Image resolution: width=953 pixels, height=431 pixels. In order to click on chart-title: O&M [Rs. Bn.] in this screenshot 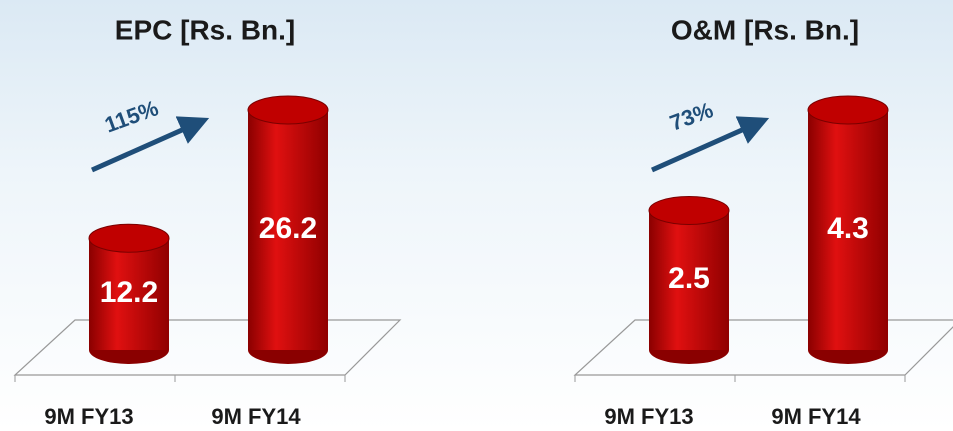, I will do `click(765, 29)`.